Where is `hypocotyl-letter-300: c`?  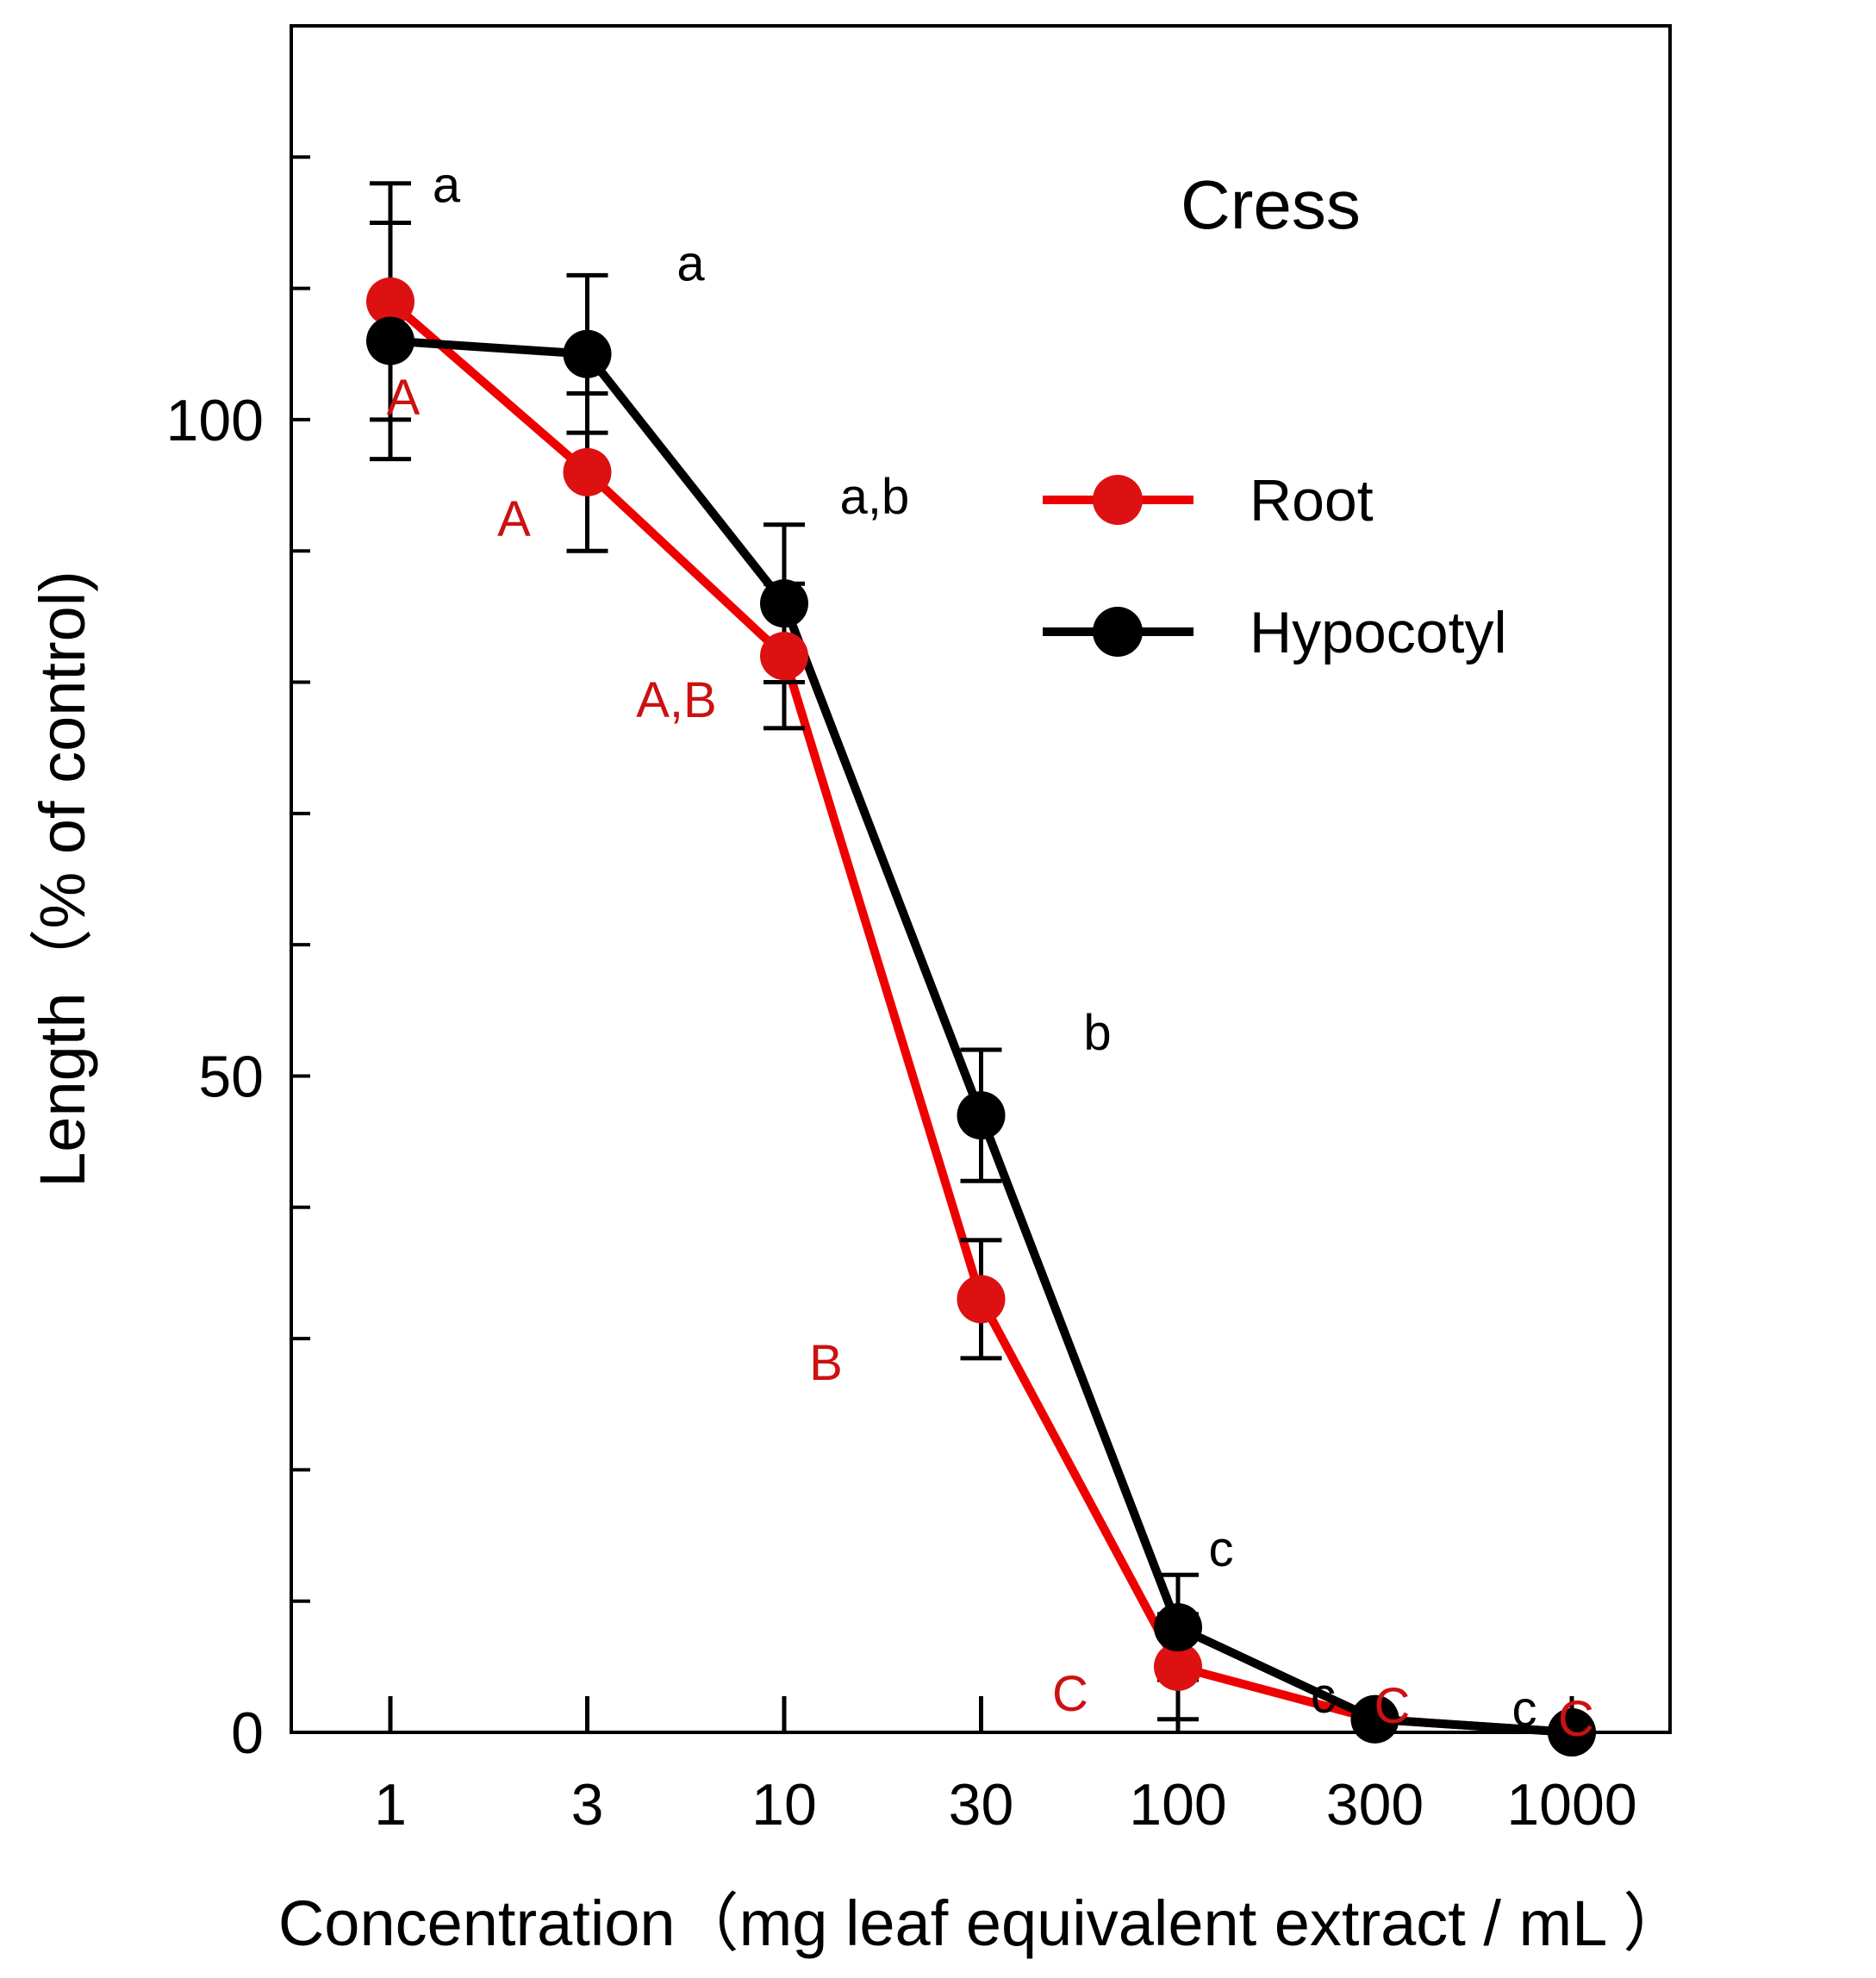
hypocotyl-letter-300: c is located at coordinates (1323, 1696).